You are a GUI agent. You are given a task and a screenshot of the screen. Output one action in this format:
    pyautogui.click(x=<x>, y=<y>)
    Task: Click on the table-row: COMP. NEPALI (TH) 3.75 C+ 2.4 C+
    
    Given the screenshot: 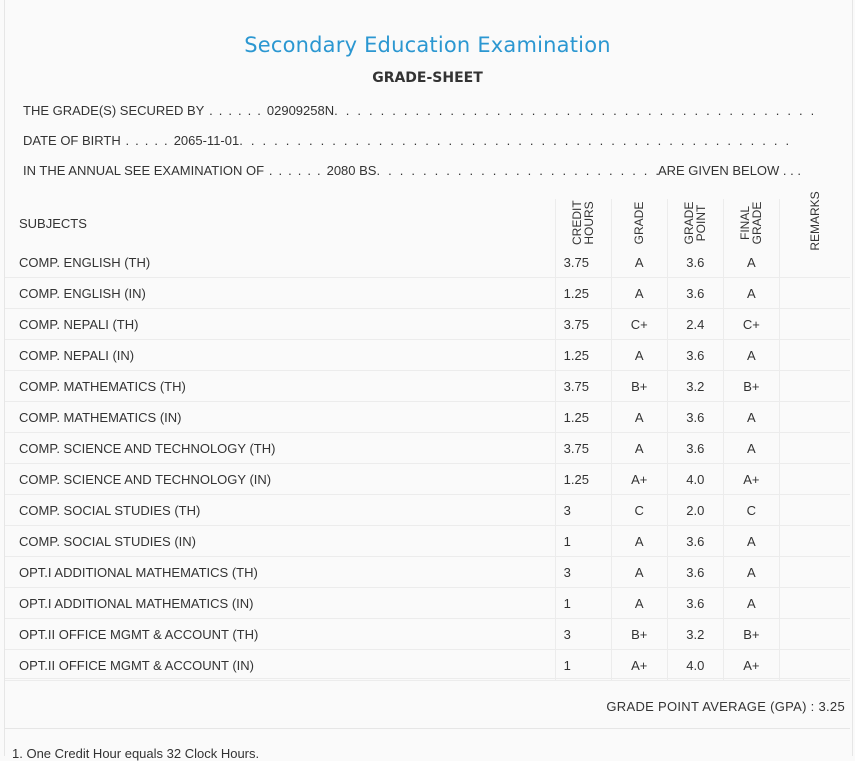 What is the action you would take?
    pyautogui.click(x=427, y=324)
    